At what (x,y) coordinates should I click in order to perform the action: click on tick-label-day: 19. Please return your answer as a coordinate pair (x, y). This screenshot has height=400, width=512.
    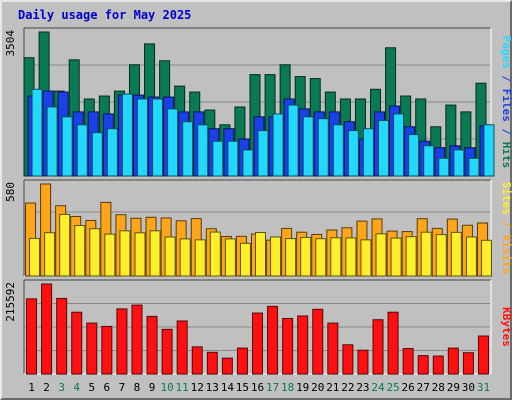
    Looking at the image, I should click on (302, 387).